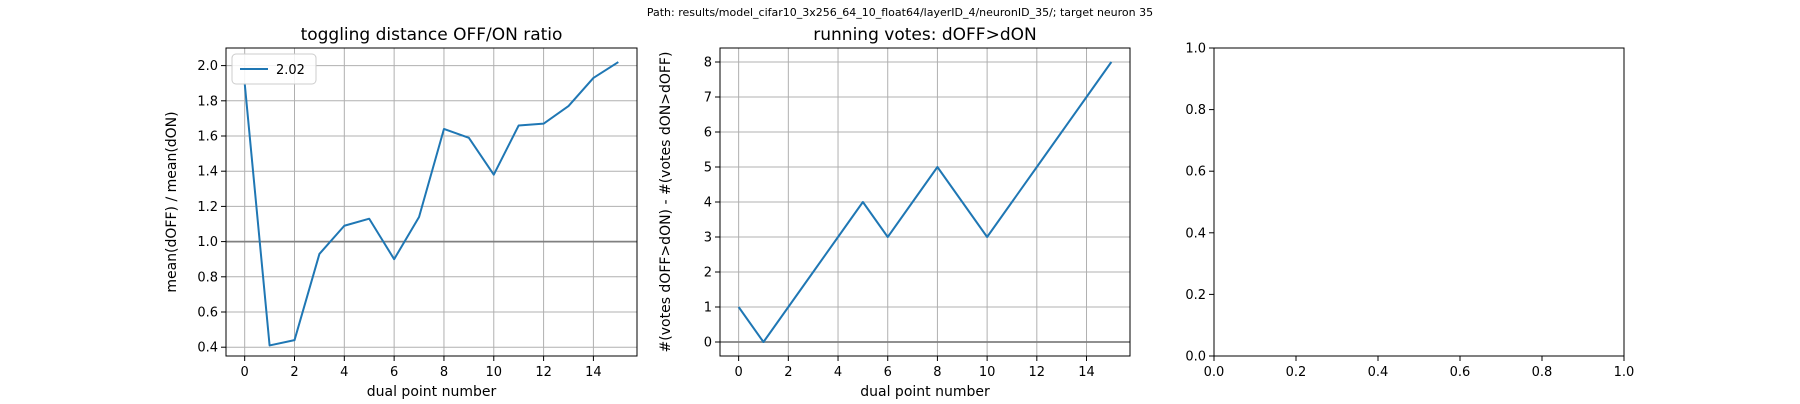  What do you see at coordinates (207, 172) in the screenshot?
I see `y-tick-label: 1.4` at bounding box center [207, 172].